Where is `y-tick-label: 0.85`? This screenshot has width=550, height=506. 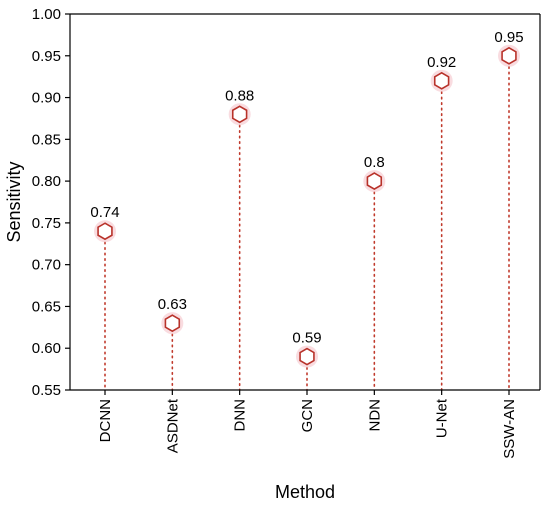 y-tick-label: 0.85 is located at coordinates (46, 139).